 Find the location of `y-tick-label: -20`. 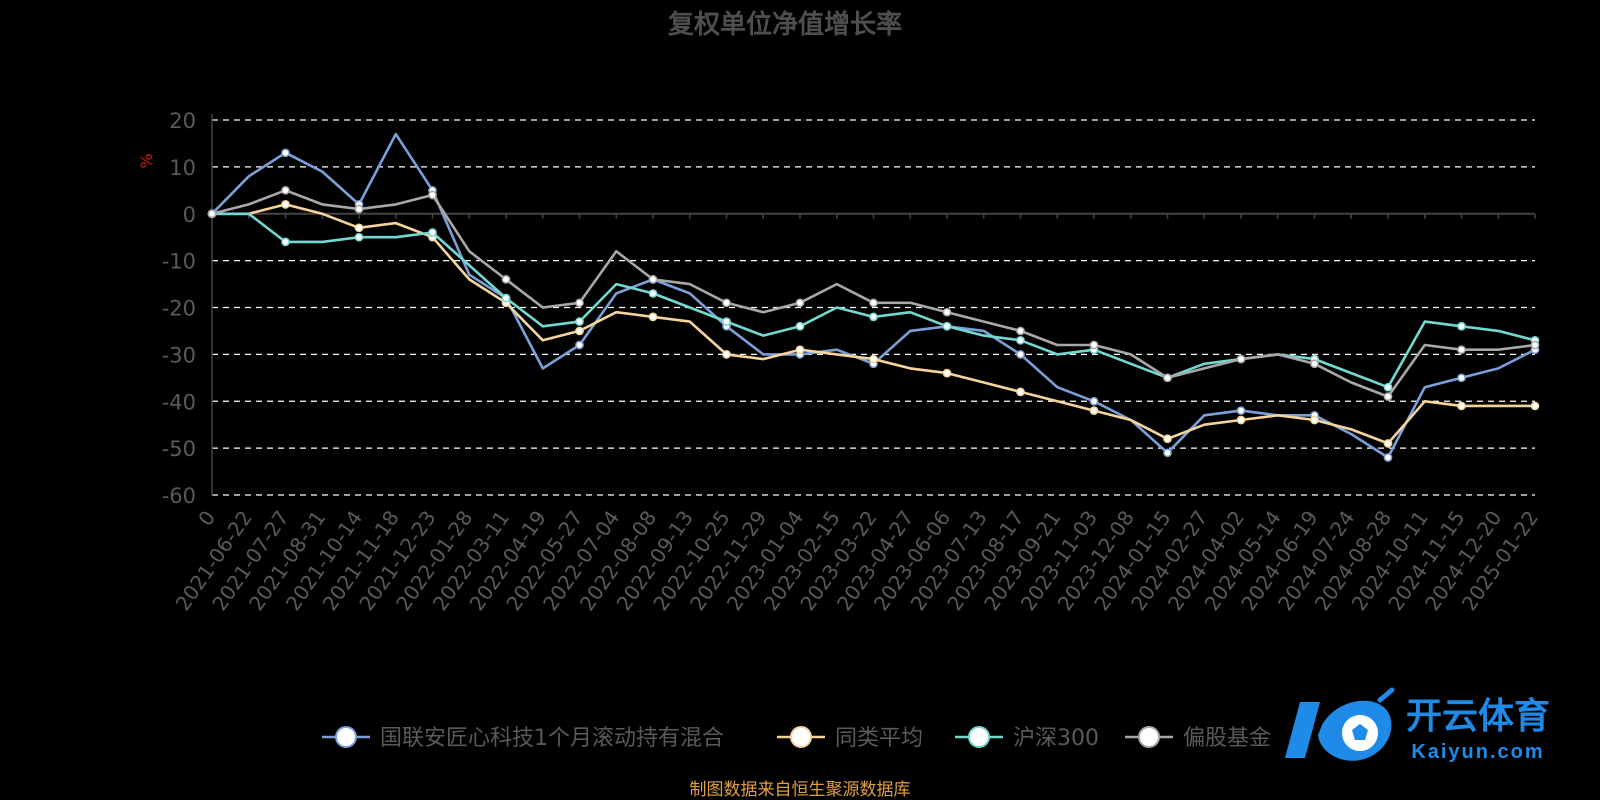

y-tick-label: -20 is located at coordinates (179, 309).